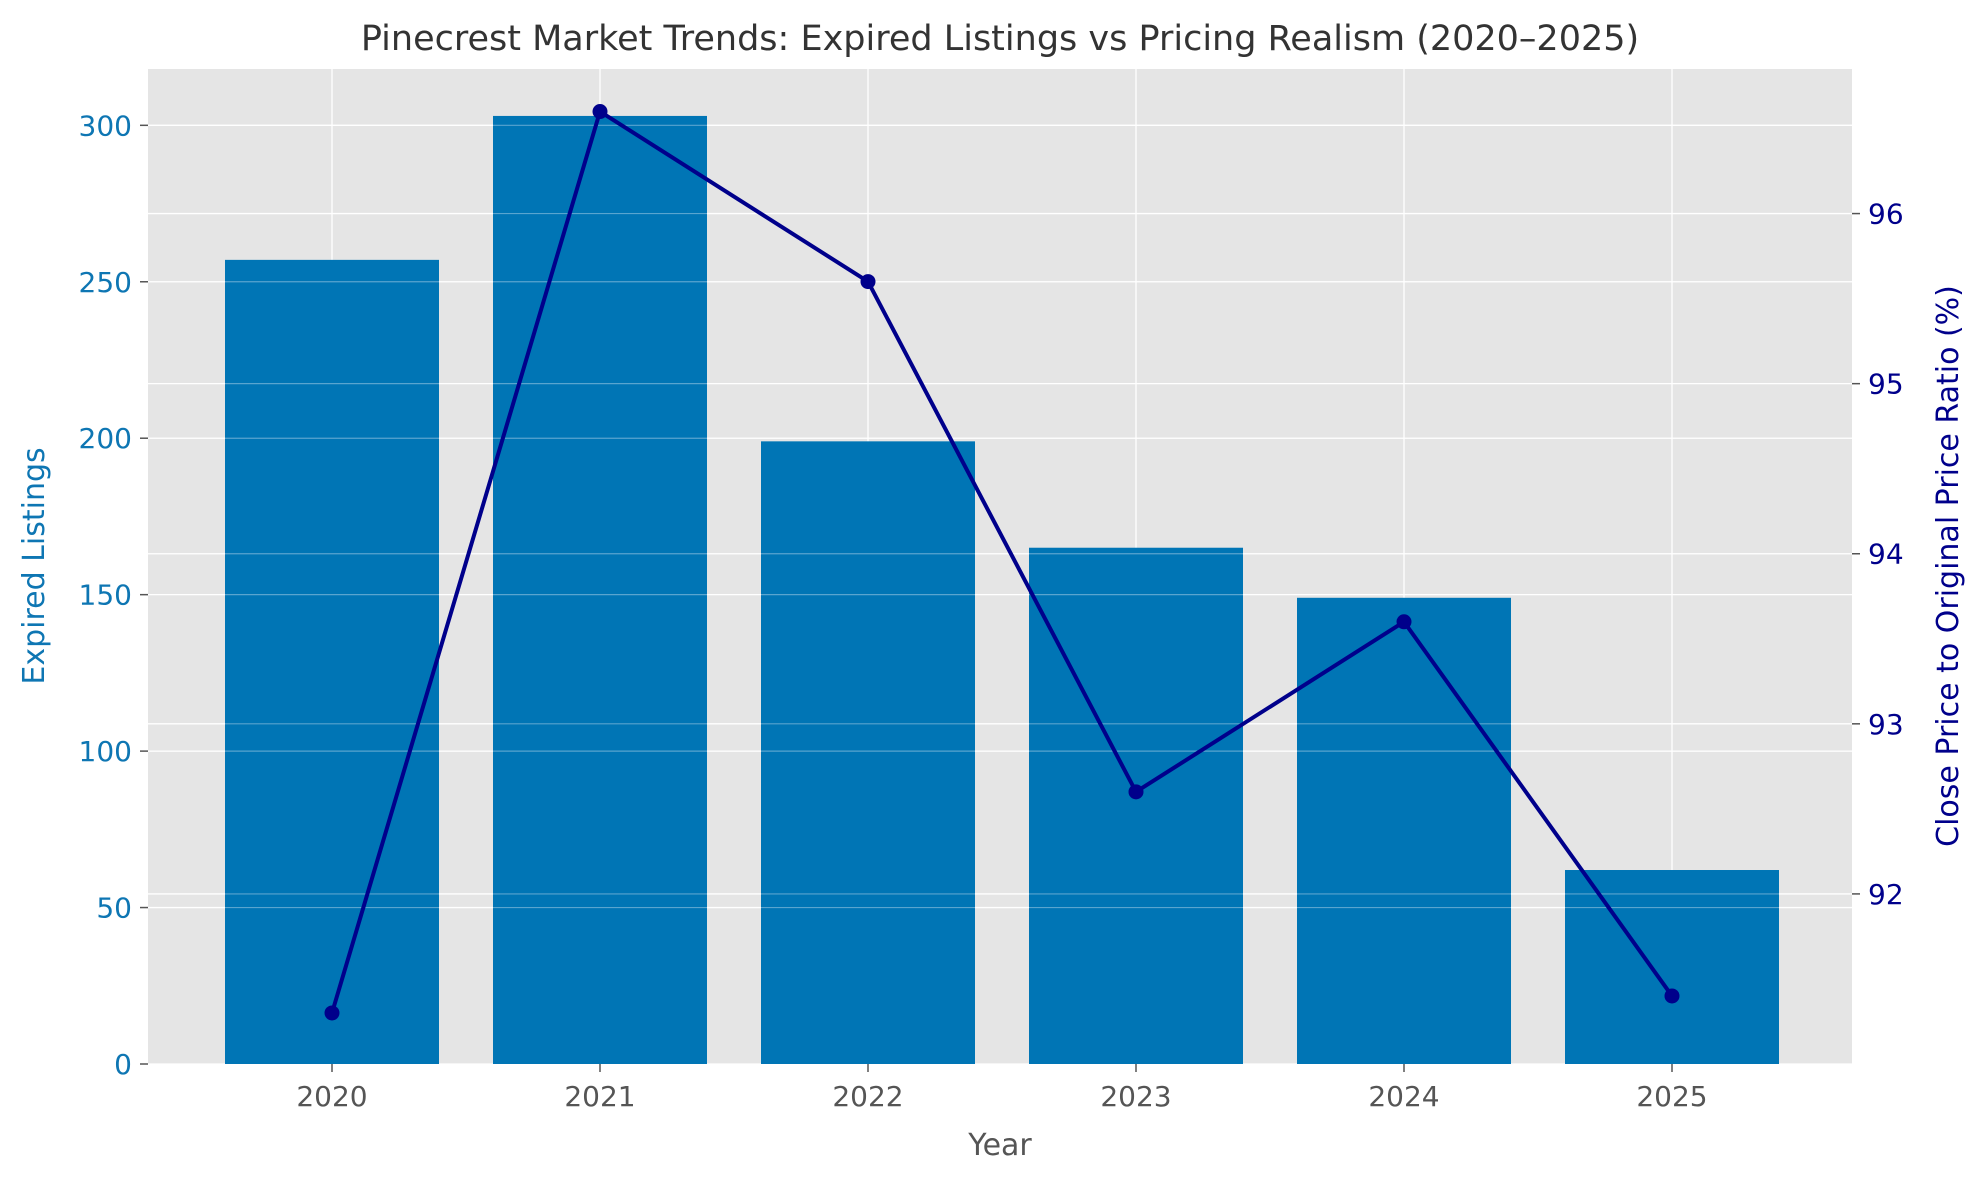 This screenshot has width=1979, height=1180. What do you see at coordinates (868, 752) in the screenshot?
I see `bar-2022` at bounding box center [868, 752].